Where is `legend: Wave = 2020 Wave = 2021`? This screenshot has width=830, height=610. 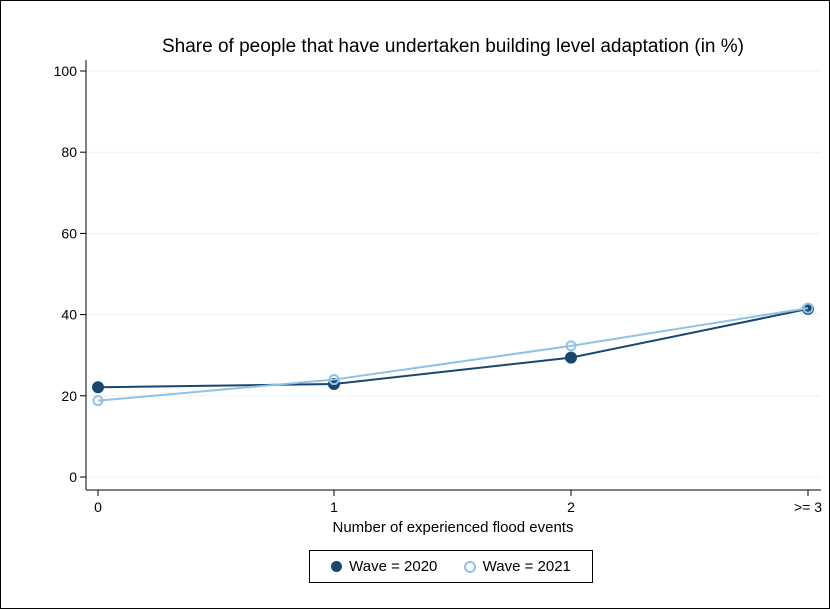
legend: Wave = 2020 Wave = 2021 is located at coordinates (451, 566).